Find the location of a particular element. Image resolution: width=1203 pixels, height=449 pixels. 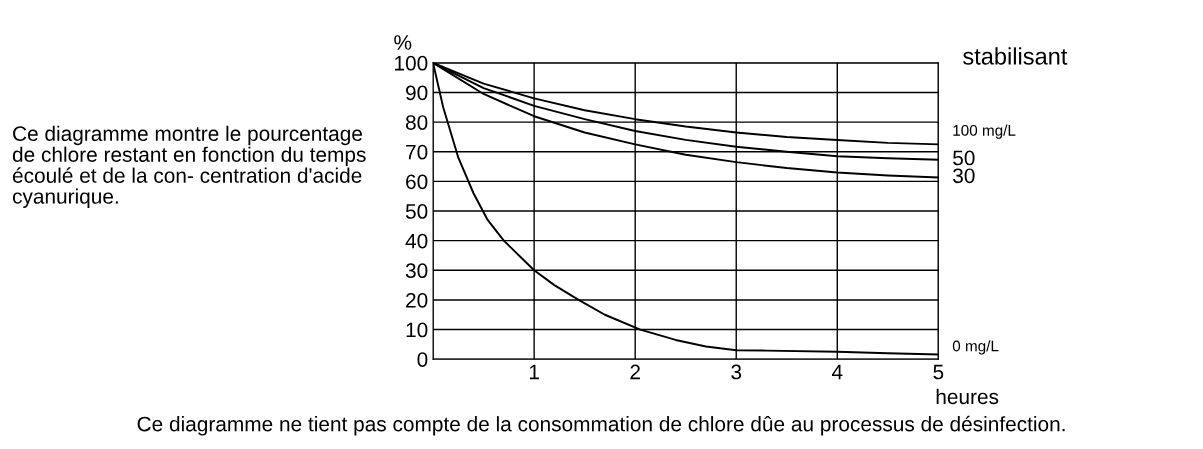

y-tick-label: 50 is located at coordinates (416, 211).